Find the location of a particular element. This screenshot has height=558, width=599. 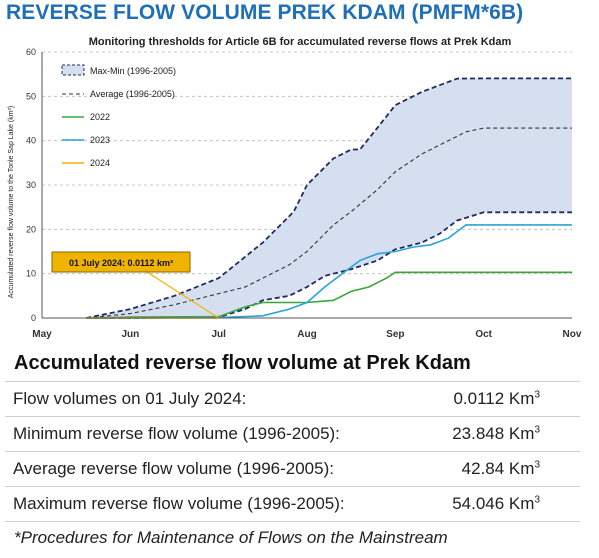

y-tick-label: 40 is located at coordinates (31, 141).